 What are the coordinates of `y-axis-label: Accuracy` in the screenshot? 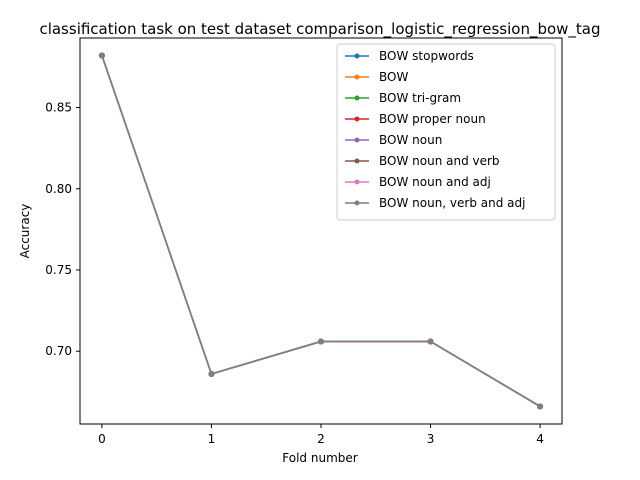 It's located at (25, 231).